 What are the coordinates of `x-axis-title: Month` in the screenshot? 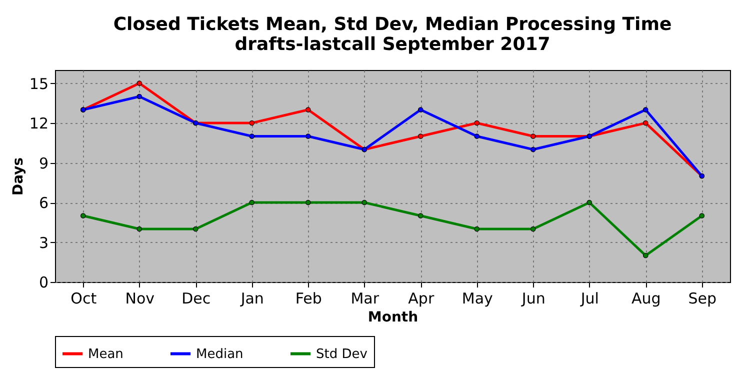 It's located at (393, 318).